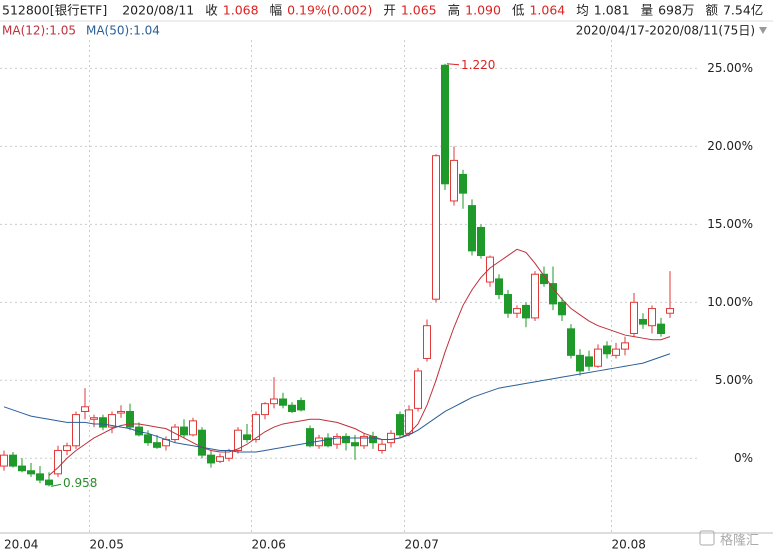 This screenshot has height=557, width=773. Describe the element at coordinates (730, 68) in the screenshot. I see `y-tick-label: 25.00%` at that location.